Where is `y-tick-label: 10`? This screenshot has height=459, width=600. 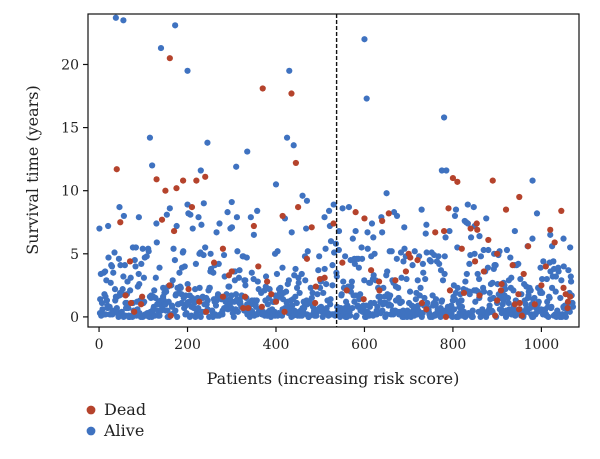 y-tick-label: 10 is located at coordinates (70, 192).